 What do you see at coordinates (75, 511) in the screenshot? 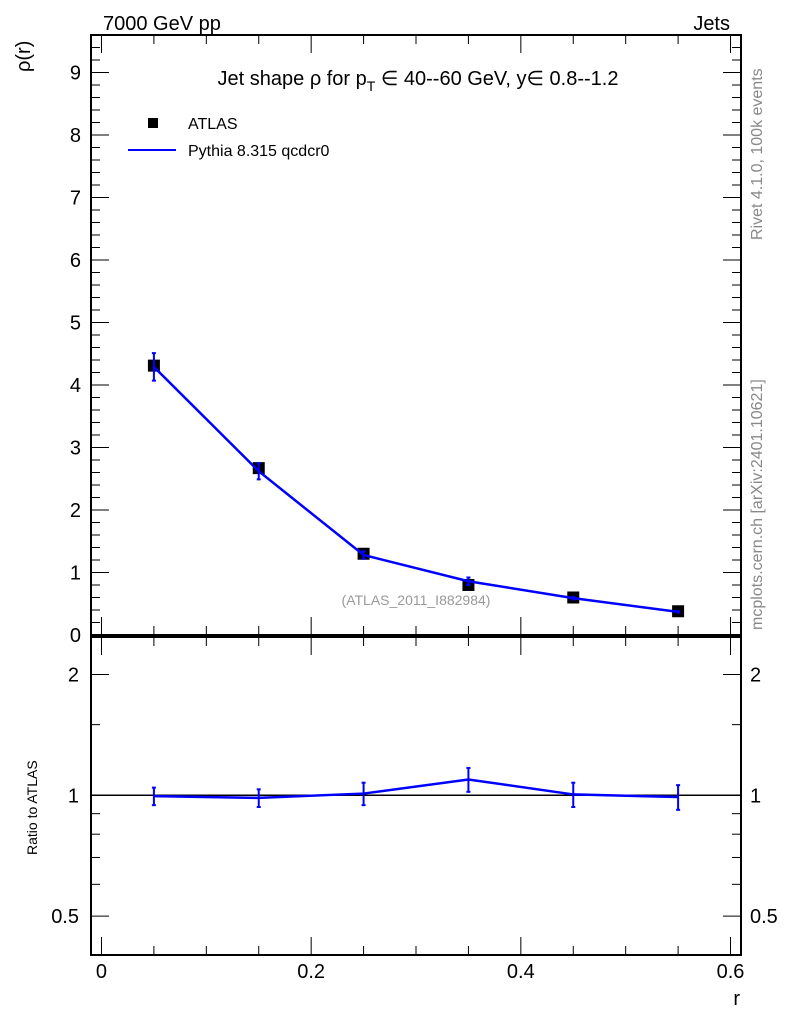
I see `y-tick-label: 2` at bounding box center [75, 511].